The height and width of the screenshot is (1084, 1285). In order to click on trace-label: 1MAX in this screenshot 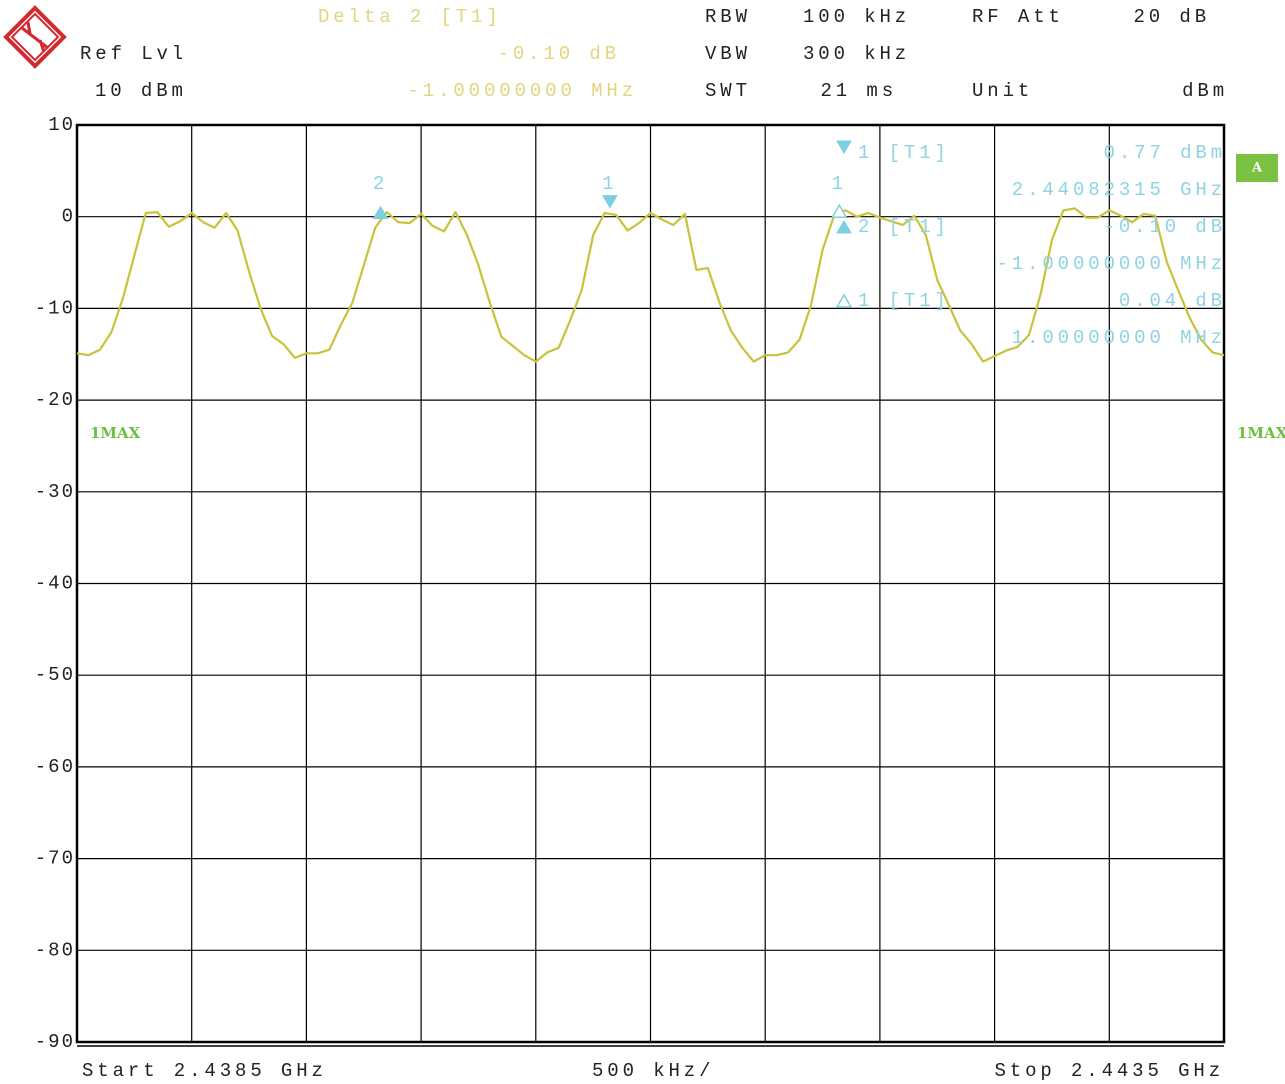, I will do `click(115, 433)`.